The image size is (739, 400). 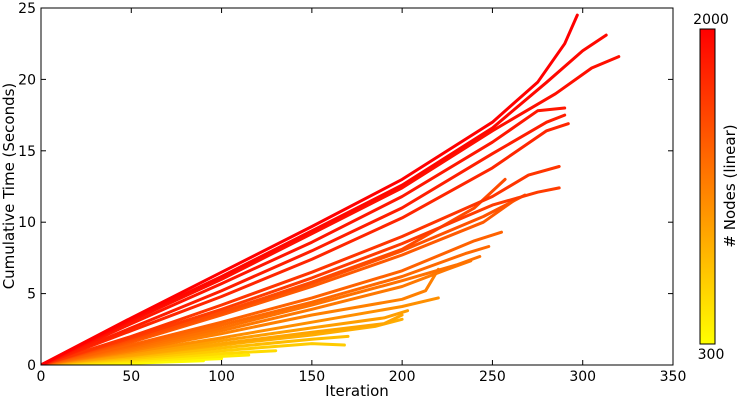 I want to click on x-tick-label: 50, so click(x=131, y=377).